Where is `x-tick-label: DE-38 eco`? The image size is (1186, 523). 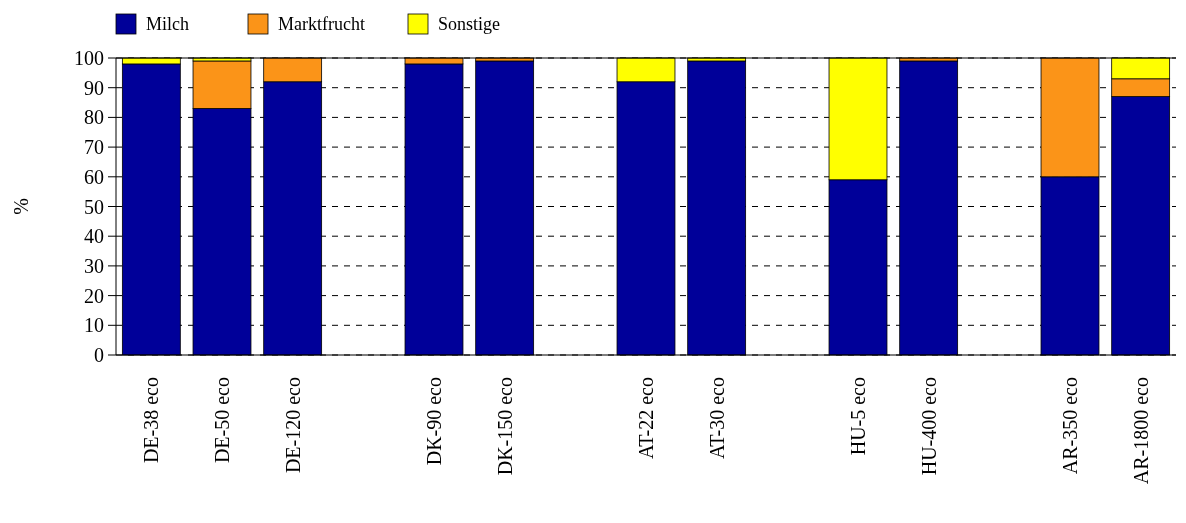 x-tick-label: DE-38 eco is located at coordinates (151, 420).